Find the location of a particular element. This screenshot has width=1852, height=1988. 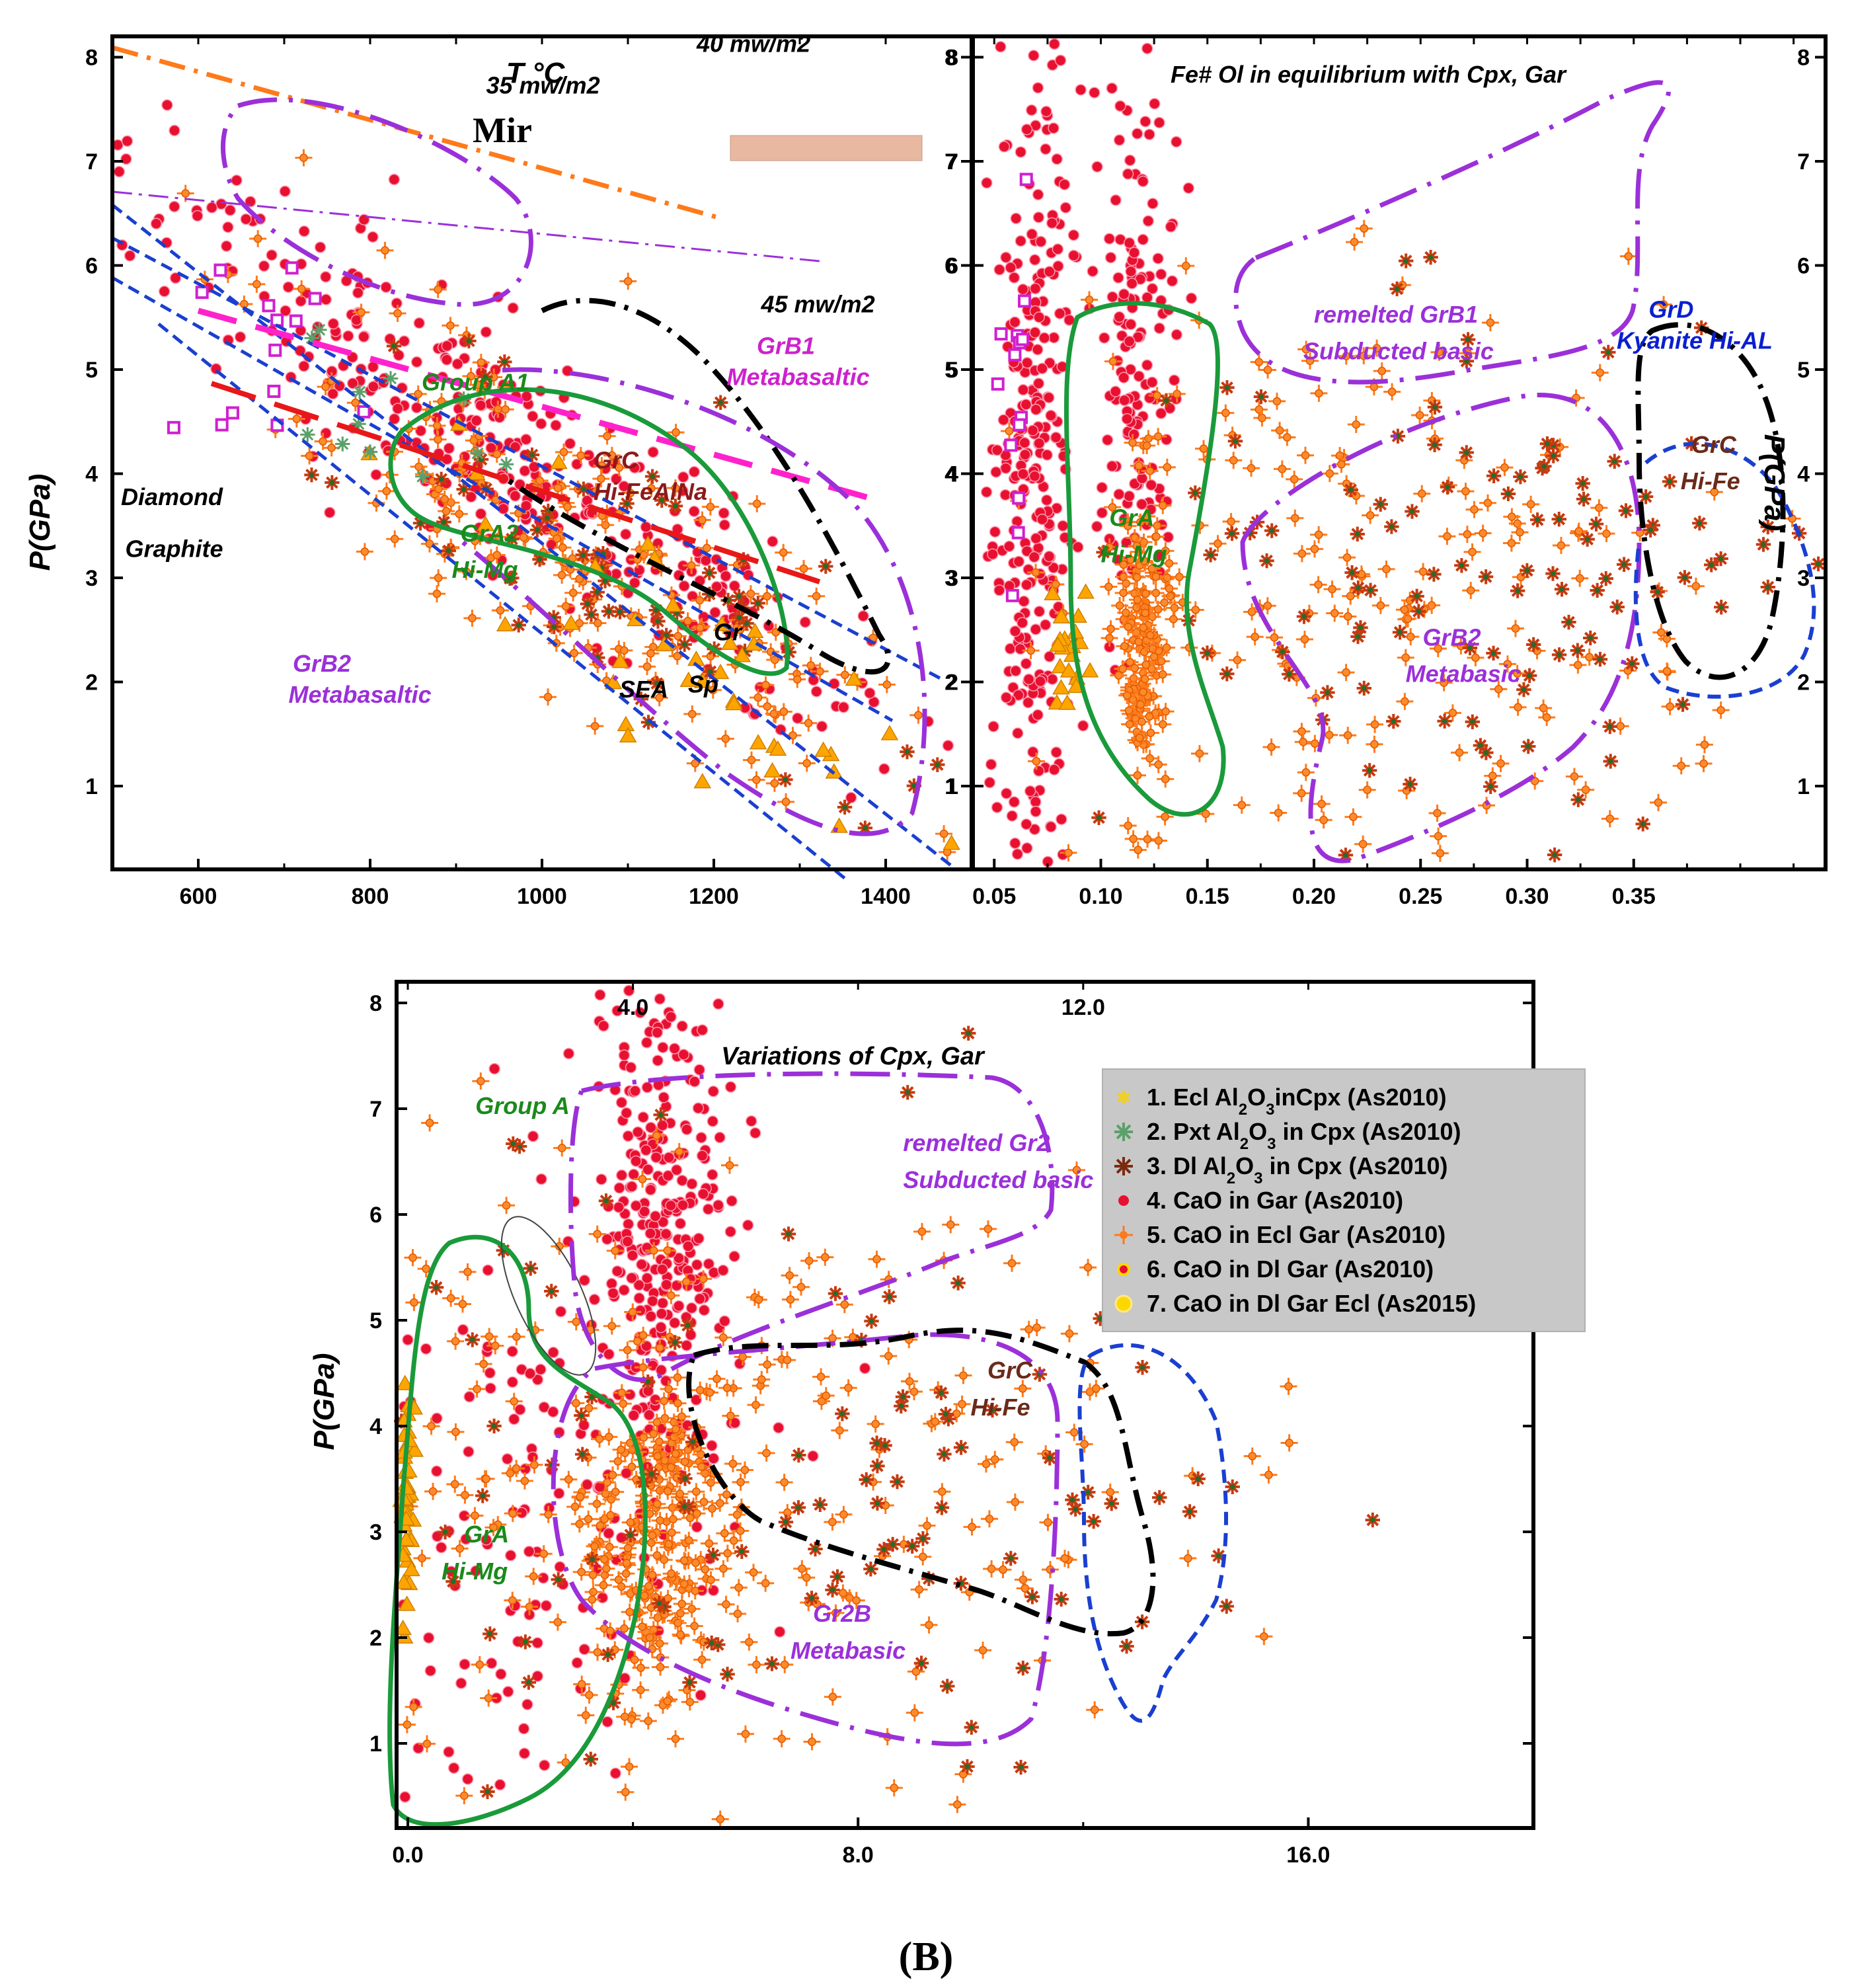

y-tick-label: 5 is located at coordinates (952, 370).